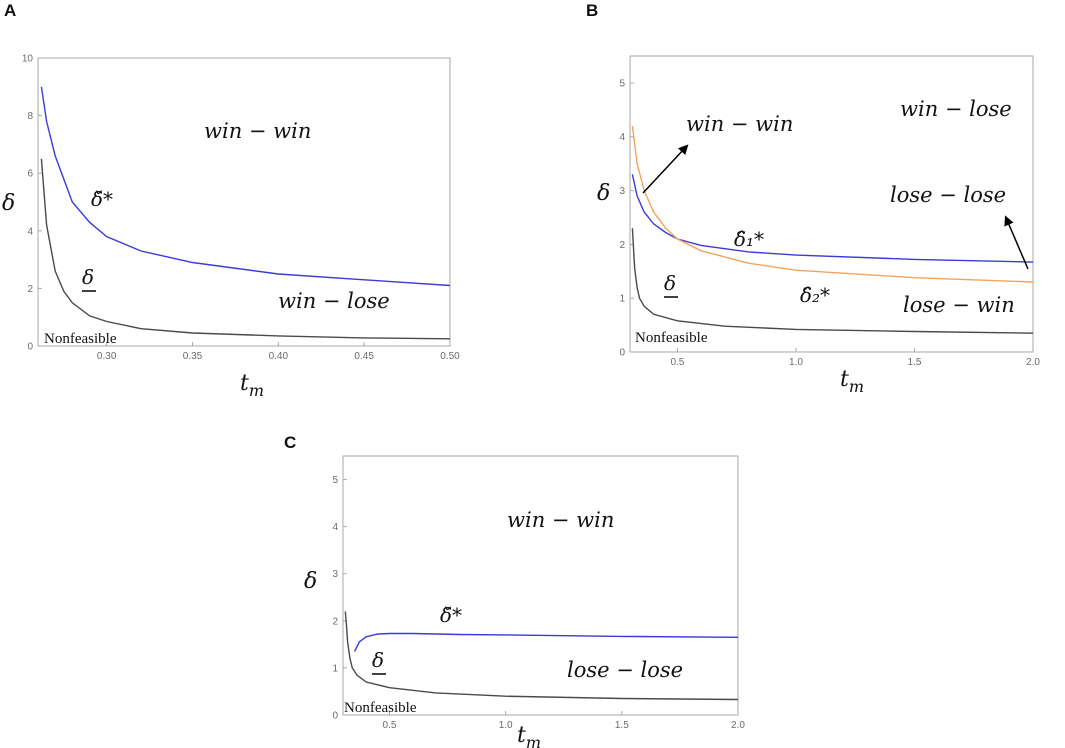 The width and height of the screenshot is (1065, 748). I want to click on panel-a-label-delta-check-star: δ̌*, so click(102, 199).